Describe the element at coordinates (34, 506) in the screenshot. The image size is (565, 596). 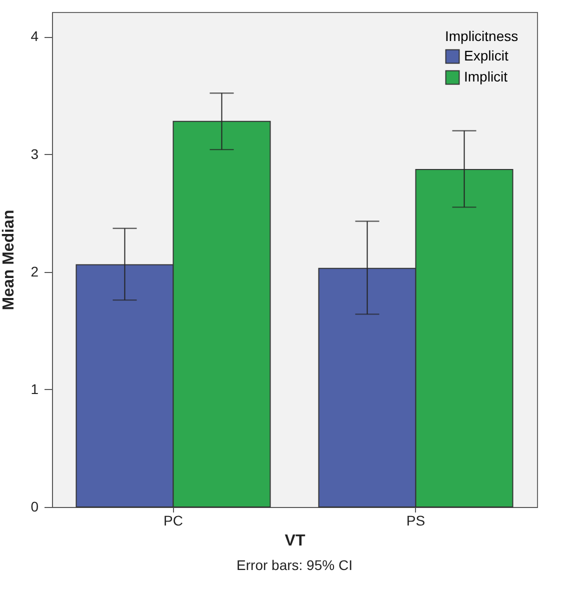
I see `y-tick-label: 0` at that location.